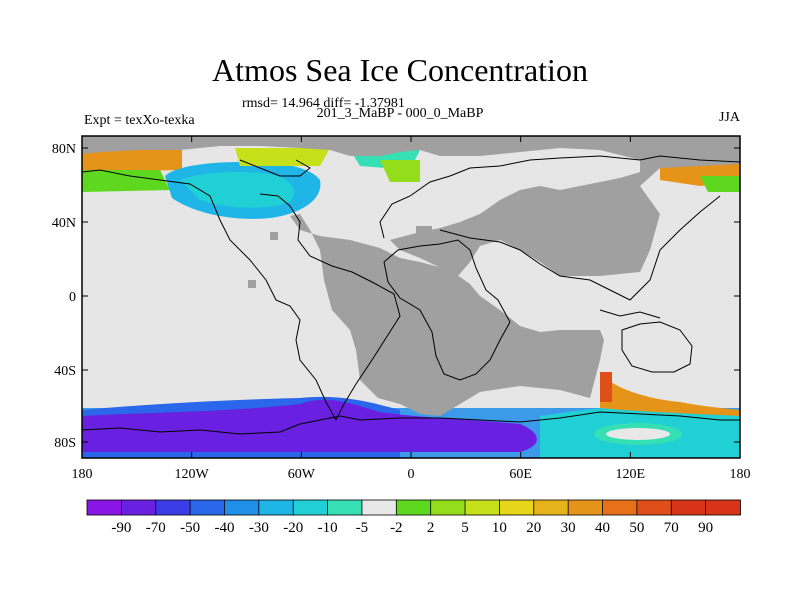  What do you see at coordinates (72, 297) in the screenshot?
I see `lat-label: 0` at bounding box center [72, 297].